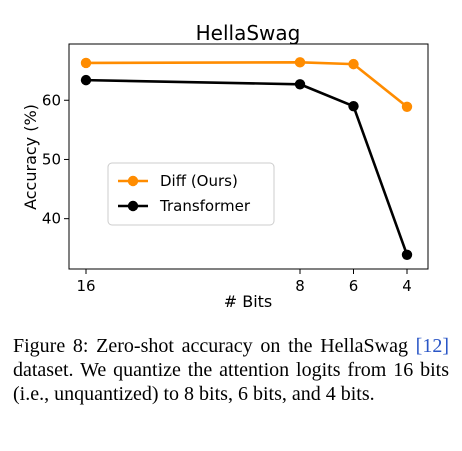 This screenshot has height=451, width=462. Describe the element at coordinates (300, 286) in the screenshot. I see `x-tick-label: 8` at that location.